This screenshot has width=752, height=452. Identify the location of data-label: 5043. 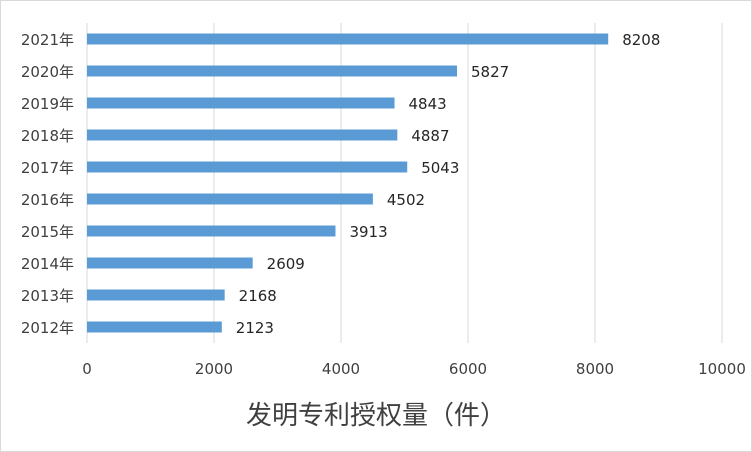
(440, 168).